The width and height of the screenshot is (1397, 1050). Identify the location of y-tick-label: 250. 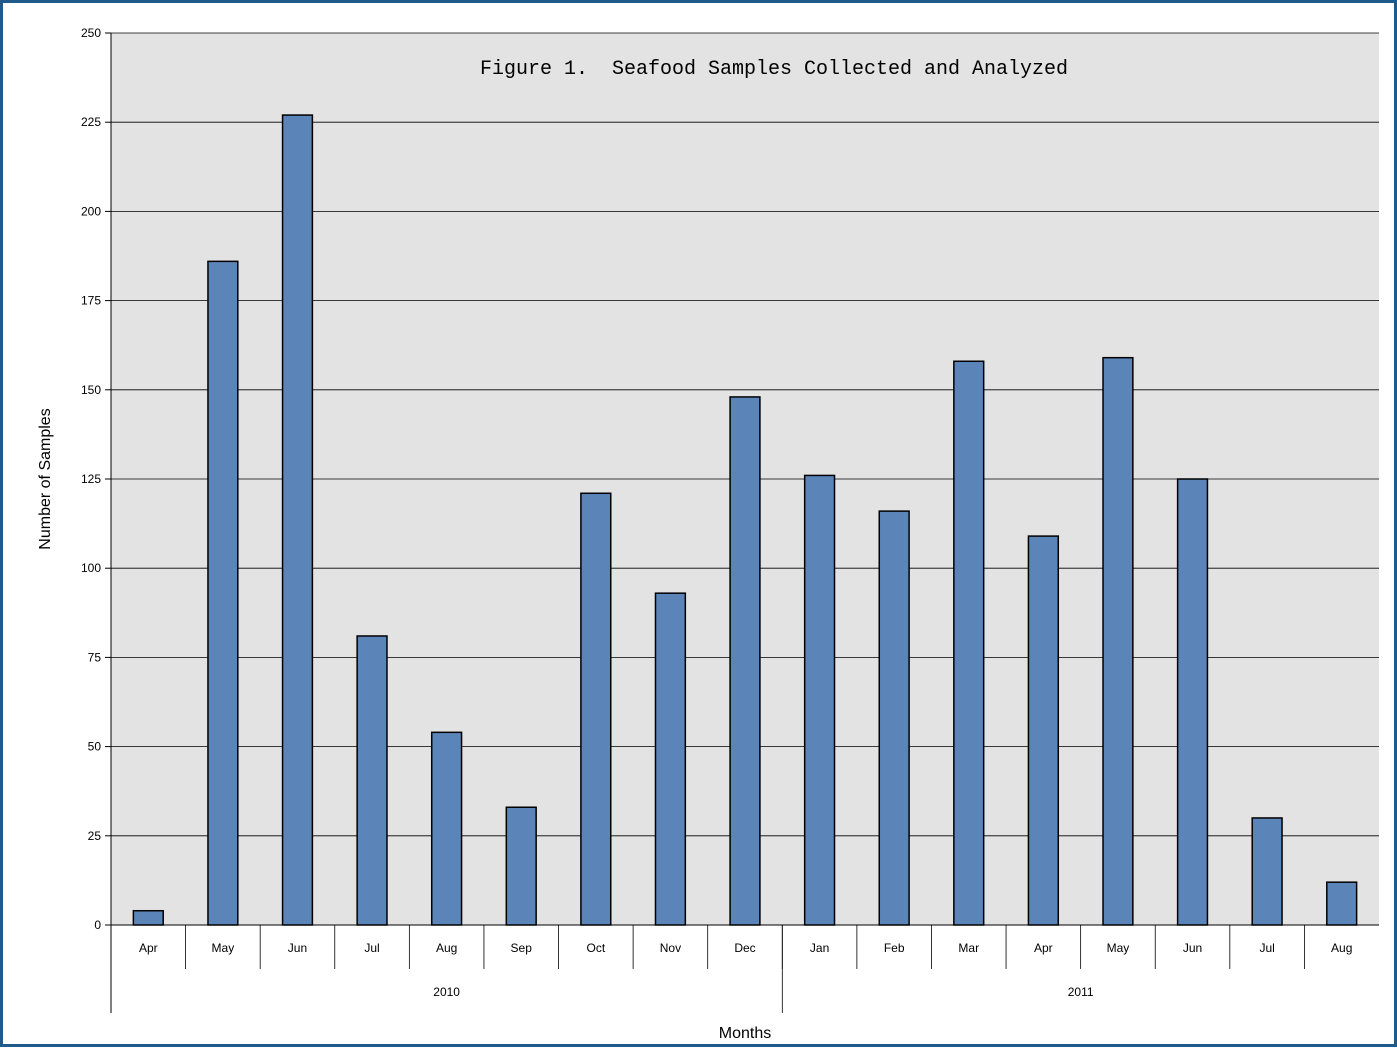
(91, 33).